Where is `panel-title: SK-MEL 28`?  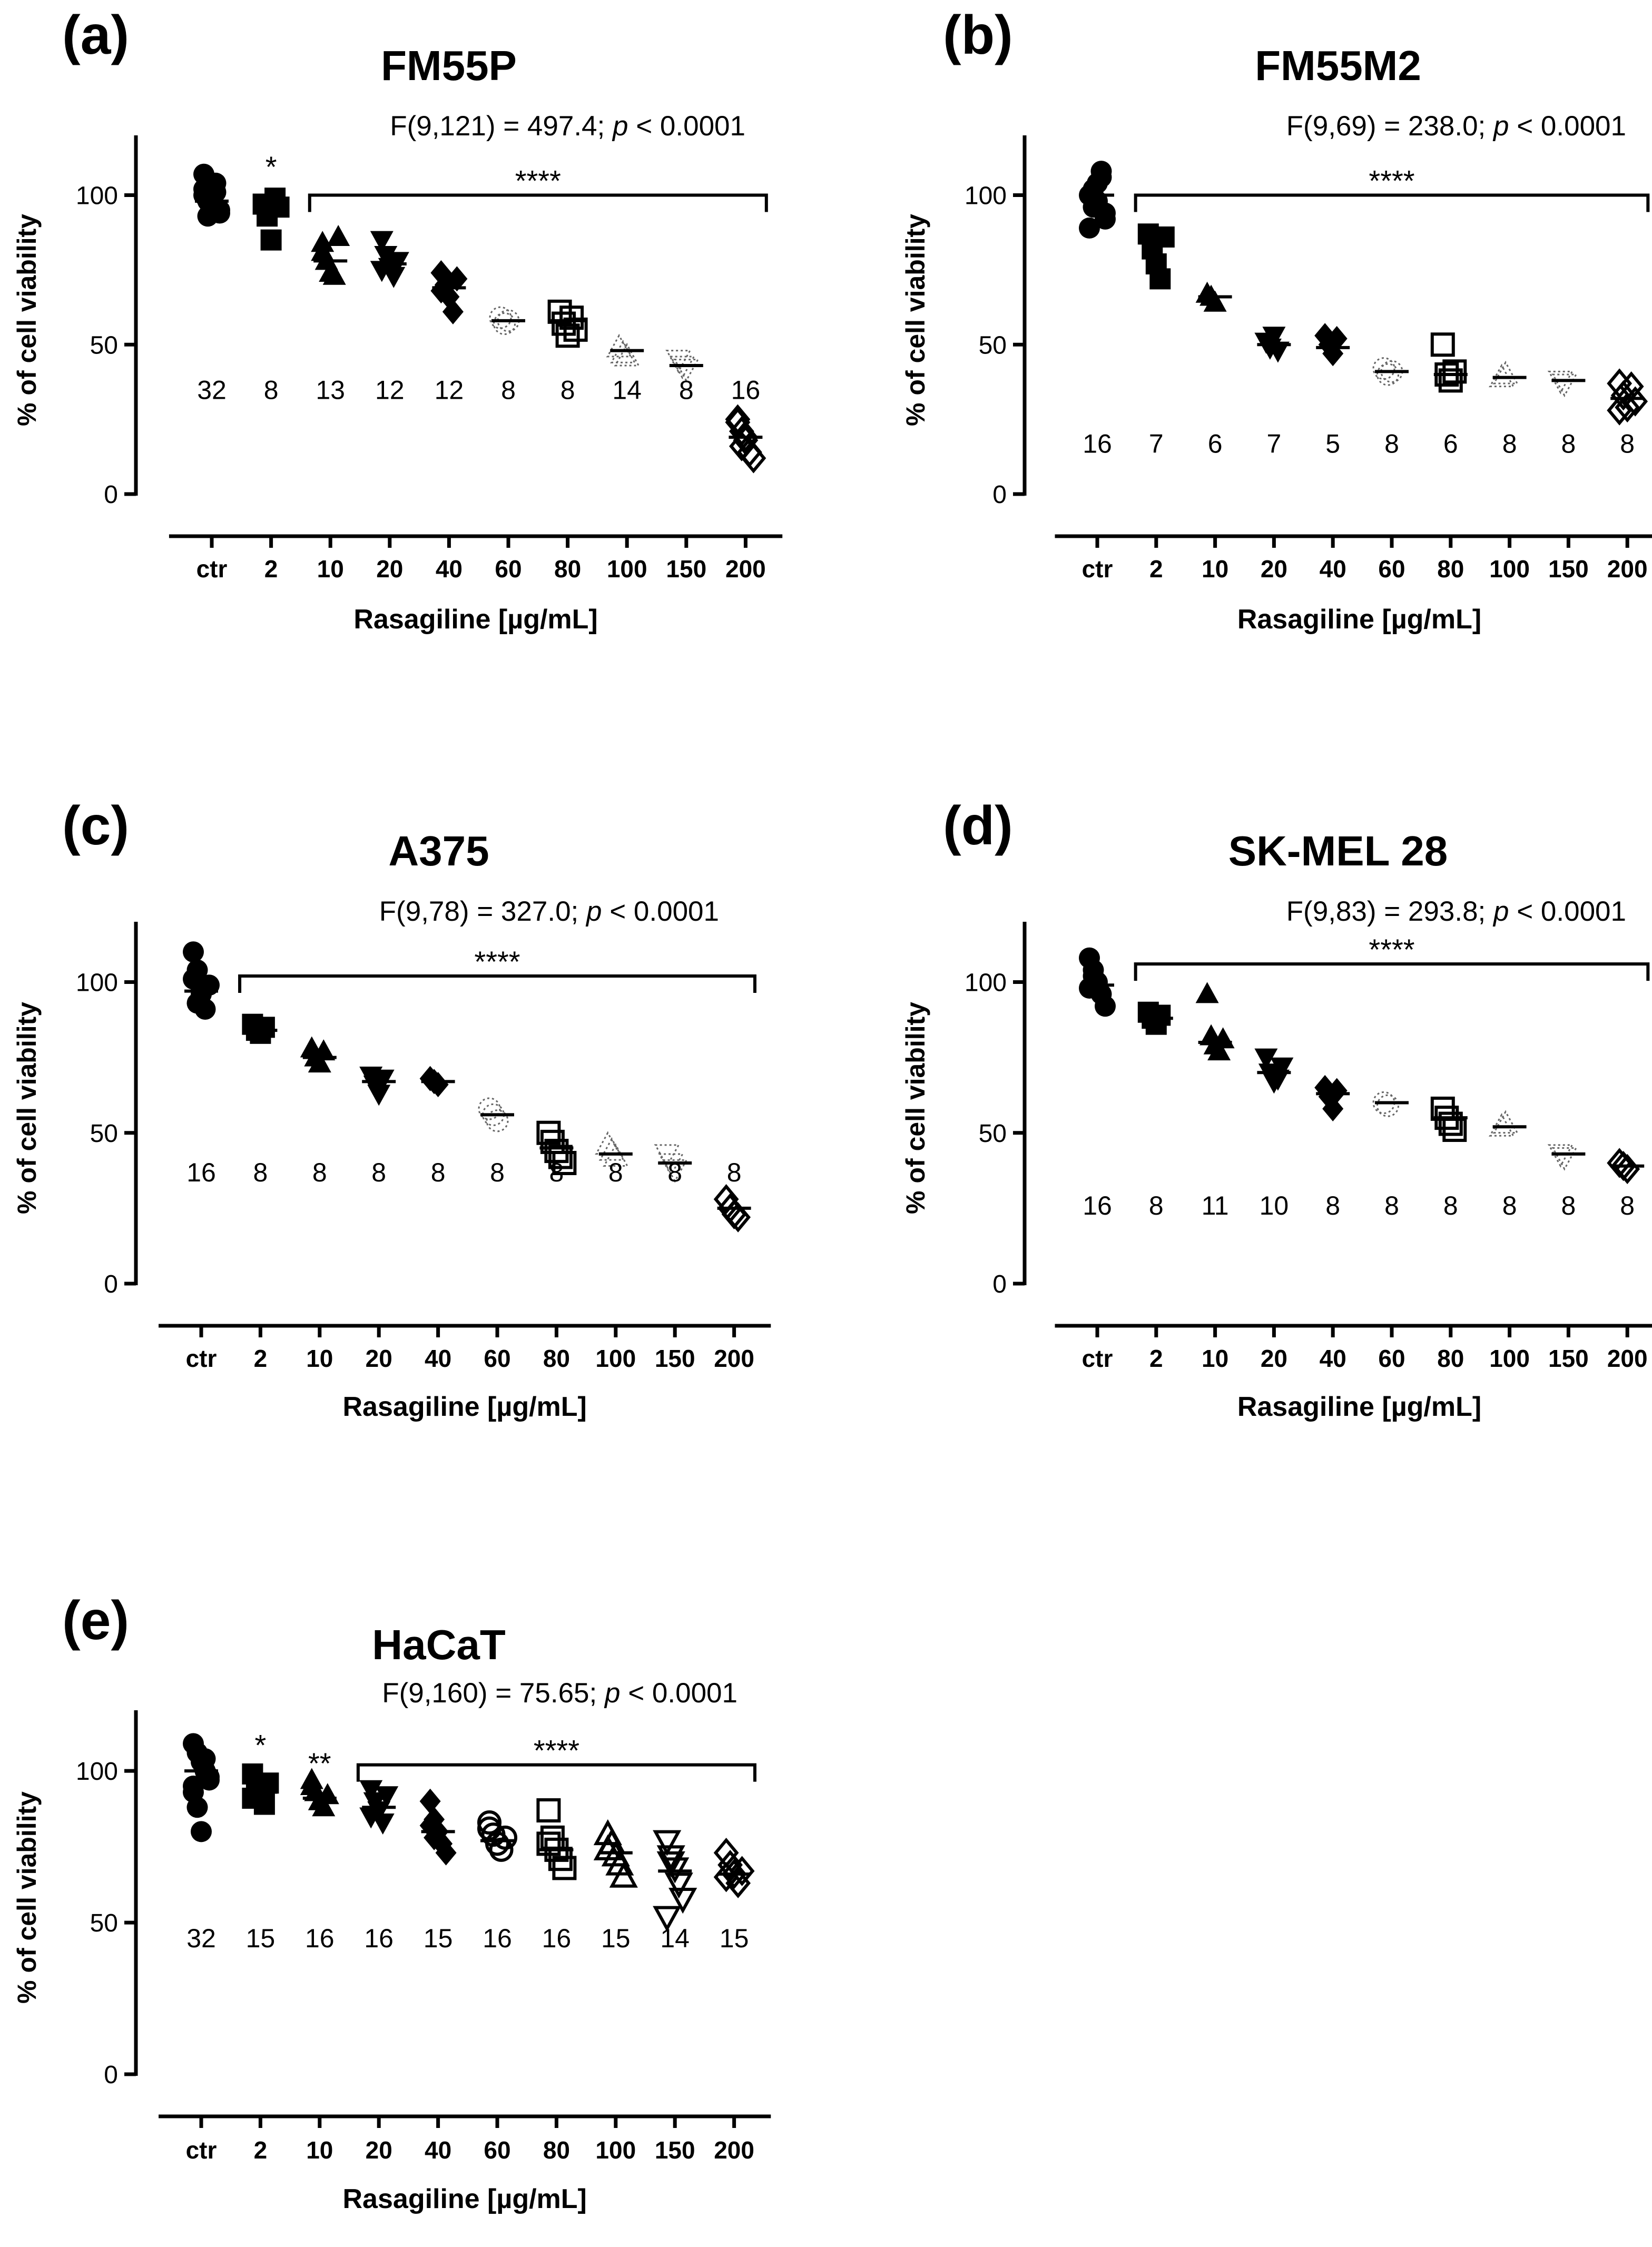
panel-title: SK-MEL 28 is located at coordinates (1338, 850).